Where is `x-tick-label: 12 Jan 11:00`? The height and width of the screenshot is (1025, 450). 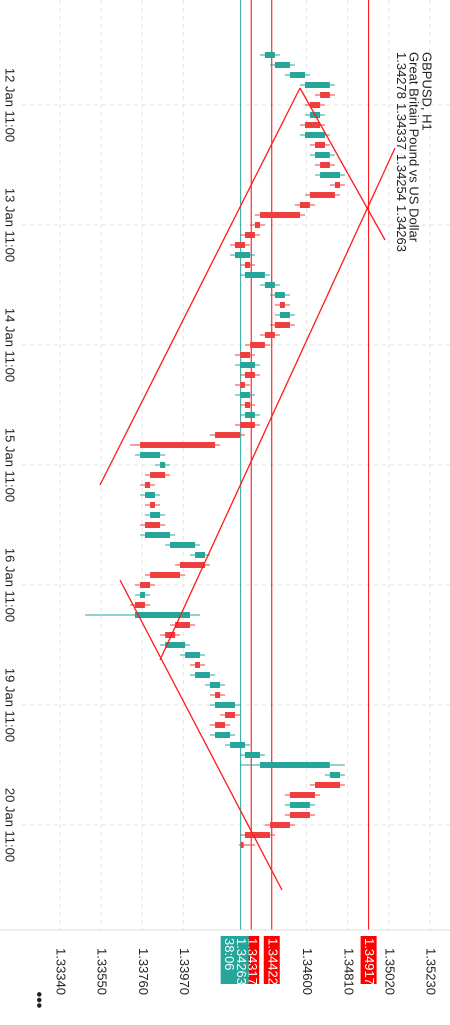
x-tick-label: 12 Jan 11:00 is located at coordinates (10, 105).